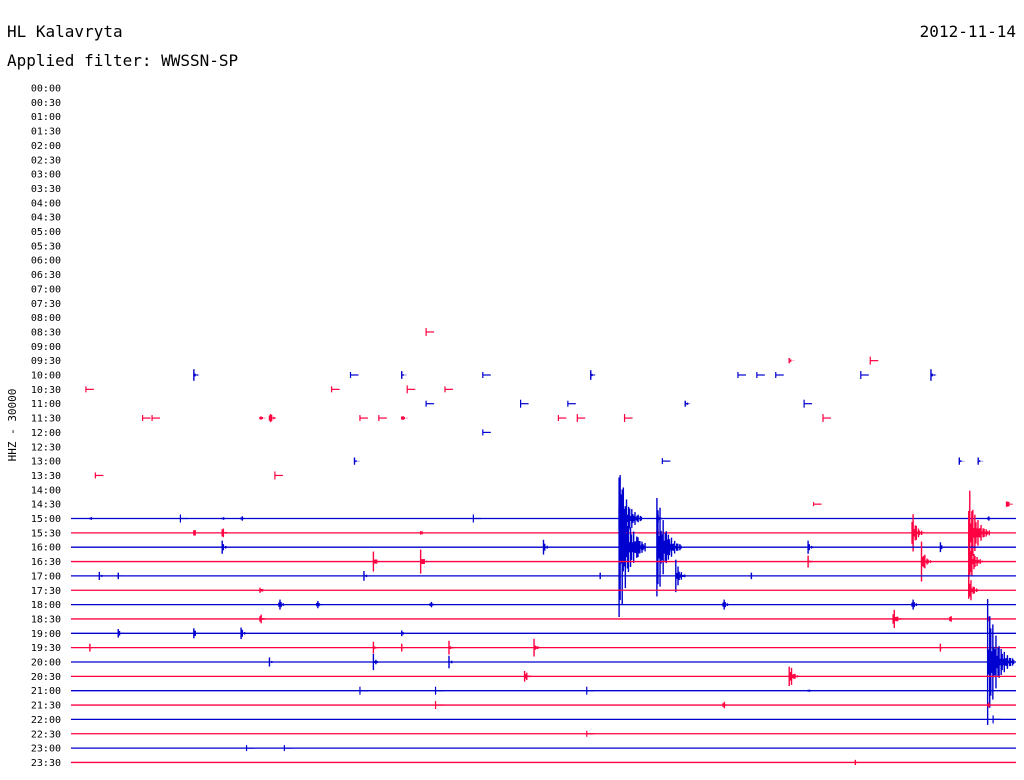 This screenshot has width=1024, height=780. Describe the element at coordinates (46, 232) in the screenshot. I see `time-label: 05:00` at that location.